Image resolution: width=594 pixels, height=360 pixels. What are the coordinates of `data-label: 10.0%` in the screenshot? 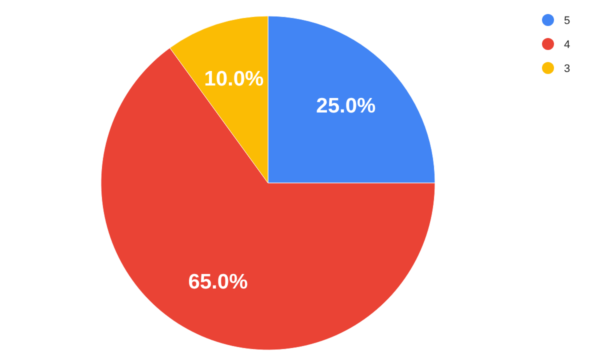 It's located at (234, 79).